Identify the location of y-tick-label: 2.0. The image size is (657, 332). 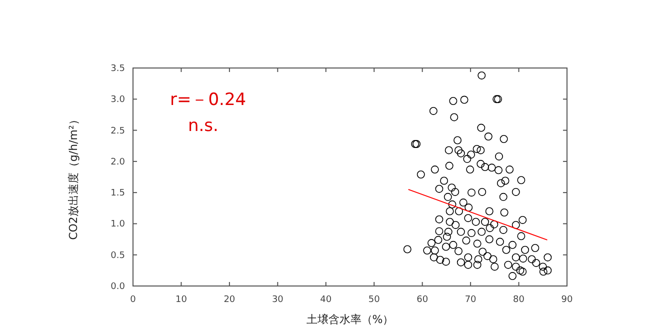
(118, 162).